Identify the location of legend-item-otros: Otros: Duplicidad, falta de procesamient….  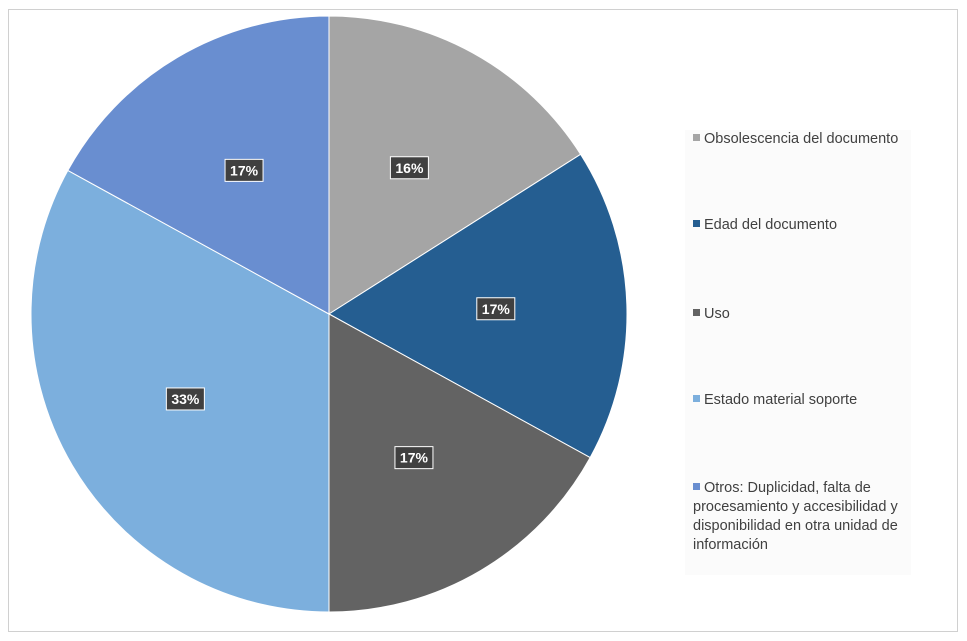
(800, 517).